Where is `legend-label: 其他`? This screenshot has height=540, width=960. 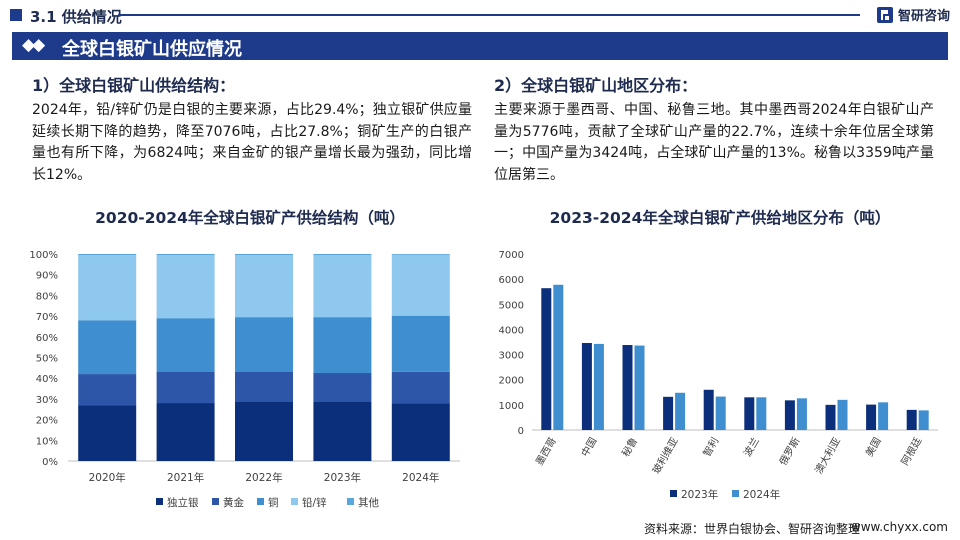
legend-label: 其他 is located at coordinates (368, 502).